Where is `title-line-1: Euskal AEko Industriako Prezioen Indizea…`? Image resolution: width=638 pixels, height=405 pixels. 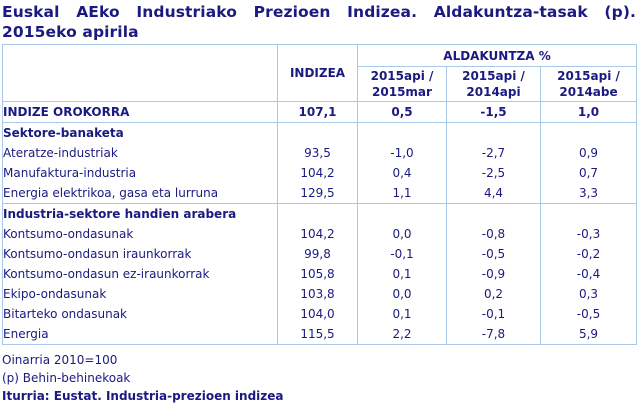
title-line-1: Euskal AEko Industriako Prezioen Indizea… is located at coordinates (319, 12).